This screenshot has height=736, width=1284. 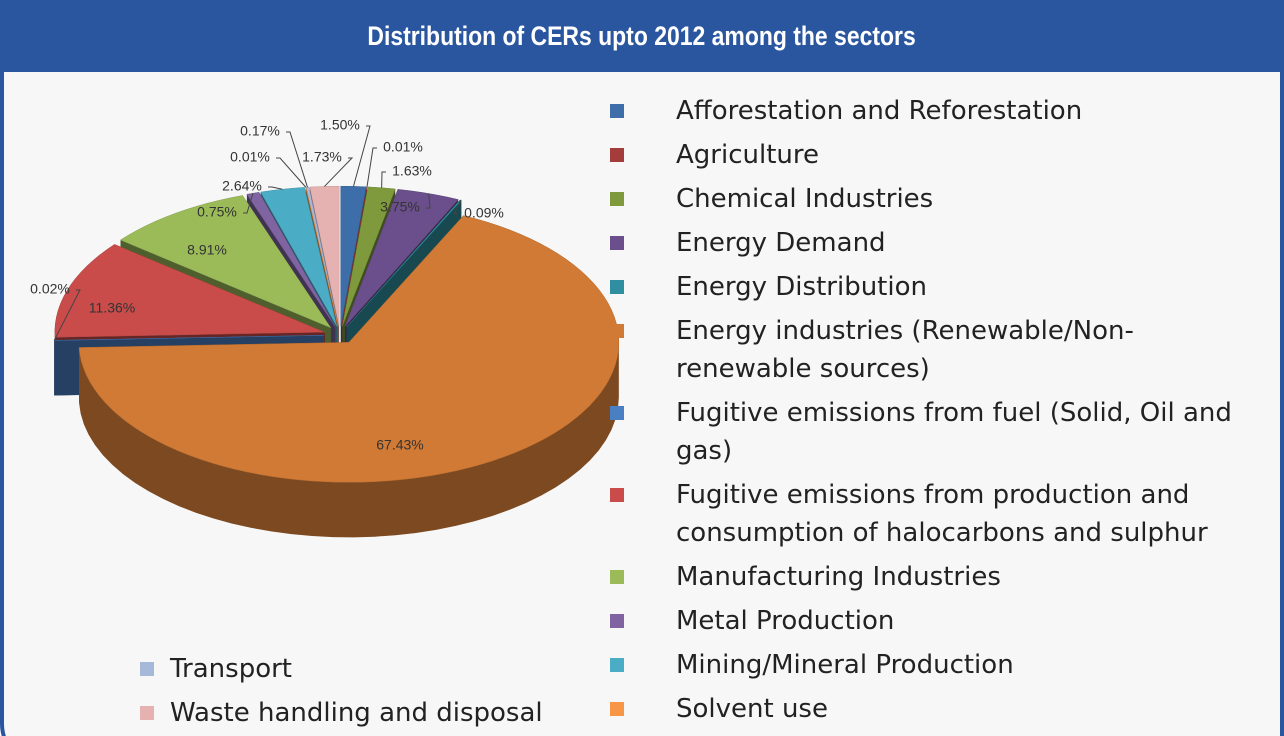 What do you see at coordinates (50, 289) in the screenshot?
I see `data-label: 0.02%` at bounding box center [50, 289].